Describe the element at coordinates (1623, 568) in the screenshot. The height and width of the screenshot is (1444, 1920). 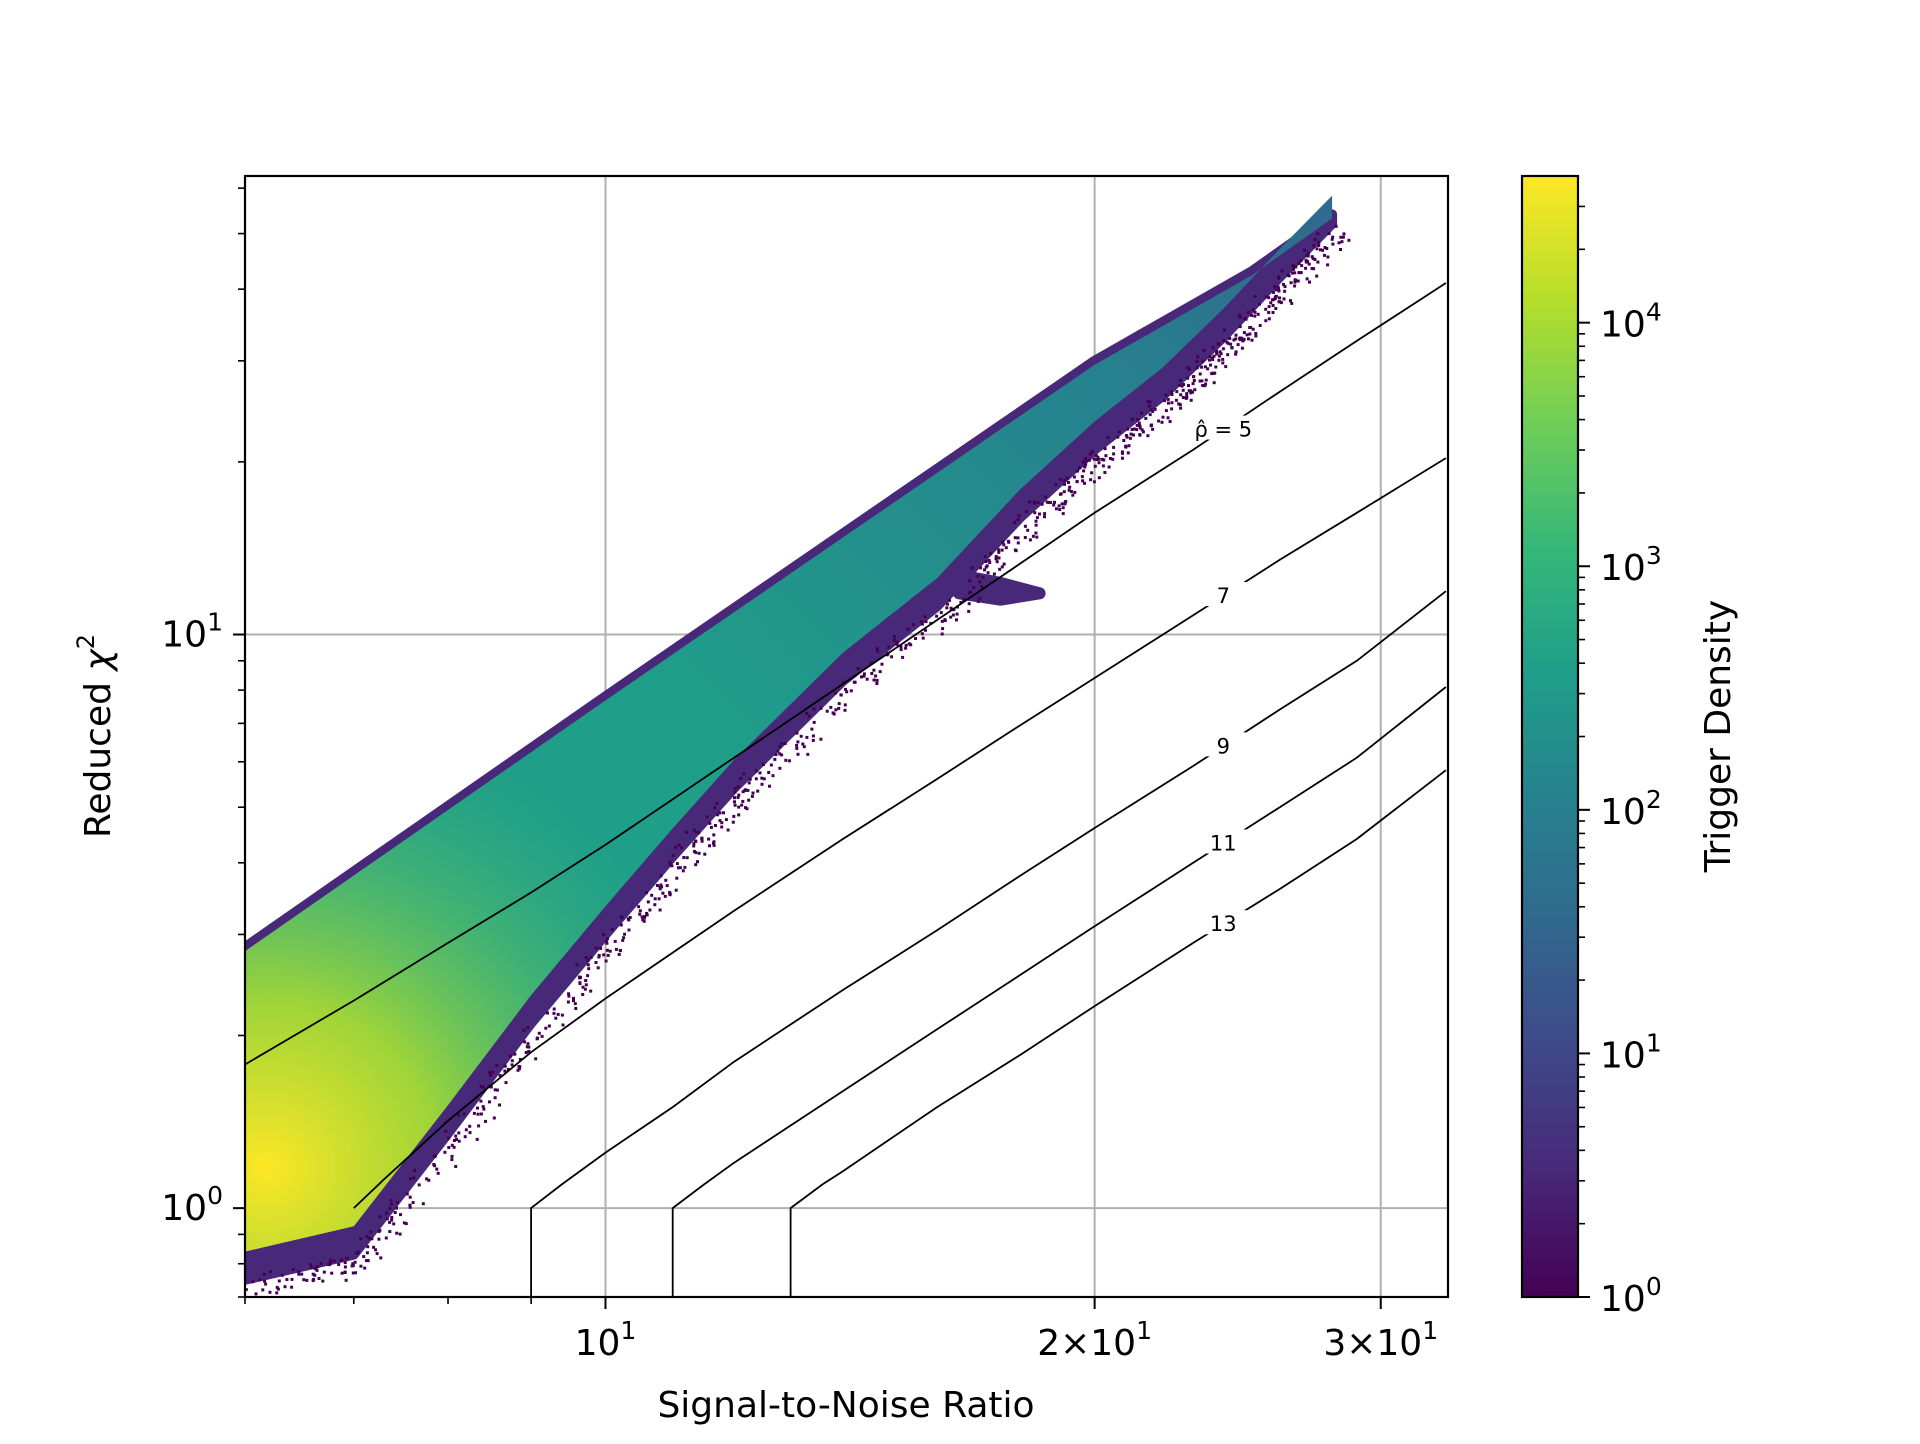
I see `colorbar-tick-label-base: 10` at that location.